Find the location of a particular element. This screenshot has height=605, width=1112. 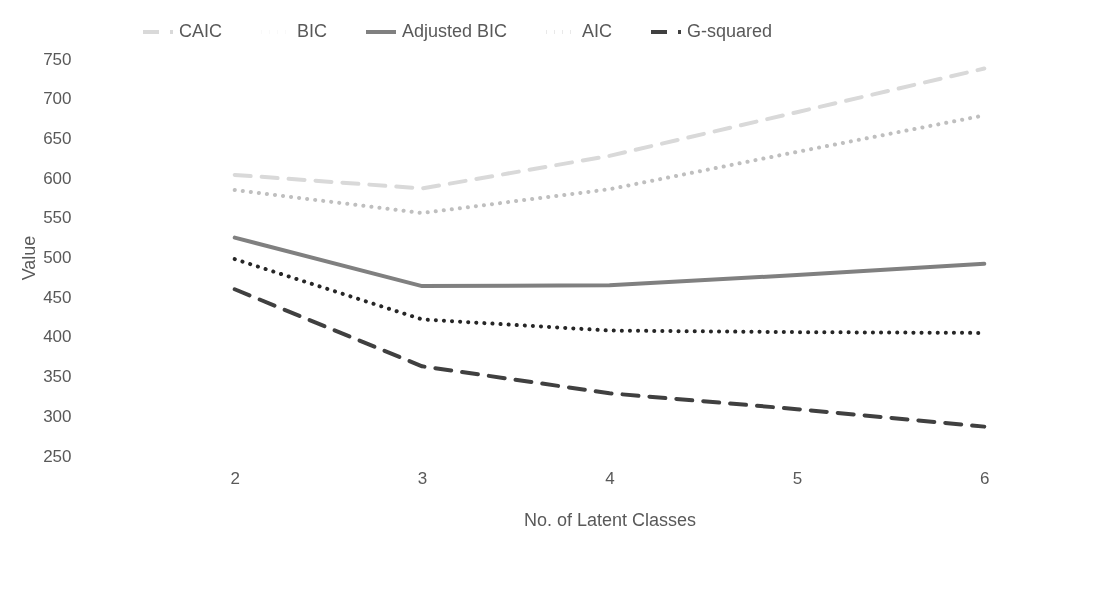

legend-label: Adjusted BIC is located at coordinates (455, 31).